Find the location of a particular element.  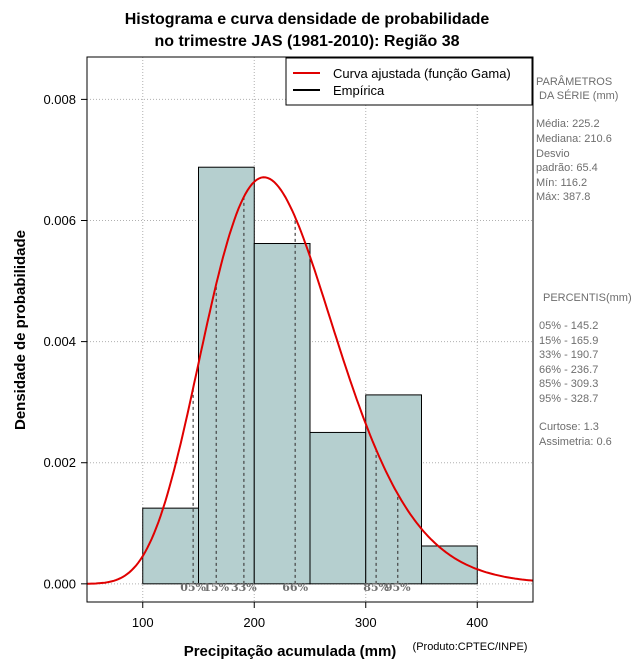

x-tick-label-2: 300 is located at coordinates (366, 622).